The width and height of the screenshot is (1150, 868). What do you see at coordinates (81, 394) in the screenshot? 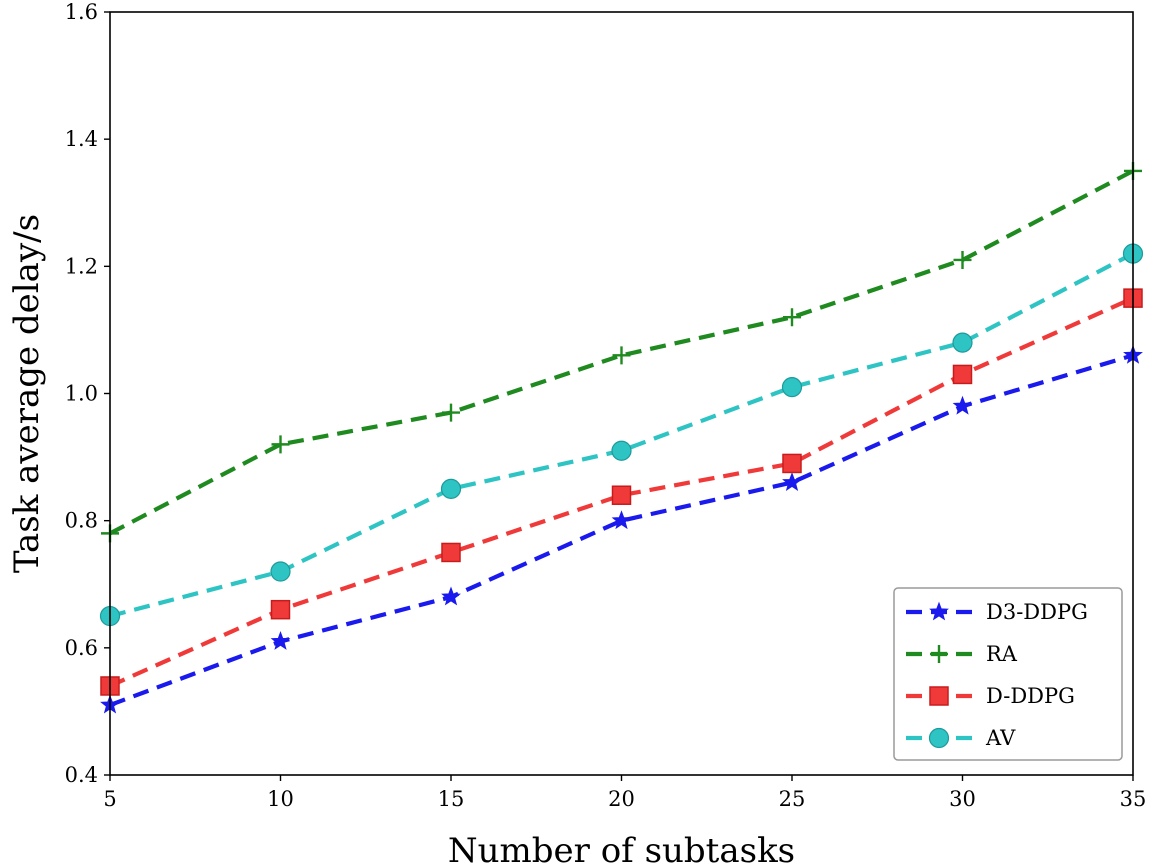
I see `y-tick-label: 1.0` at bounding box center [81, 394].